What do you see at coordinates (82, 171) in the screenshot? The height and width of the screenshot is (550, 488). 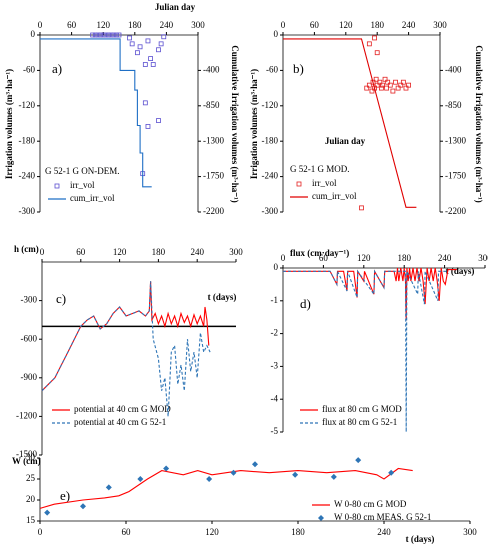 I see `annotation: G 52-1 G ON-DEM.` at bounding box center [82, 171].